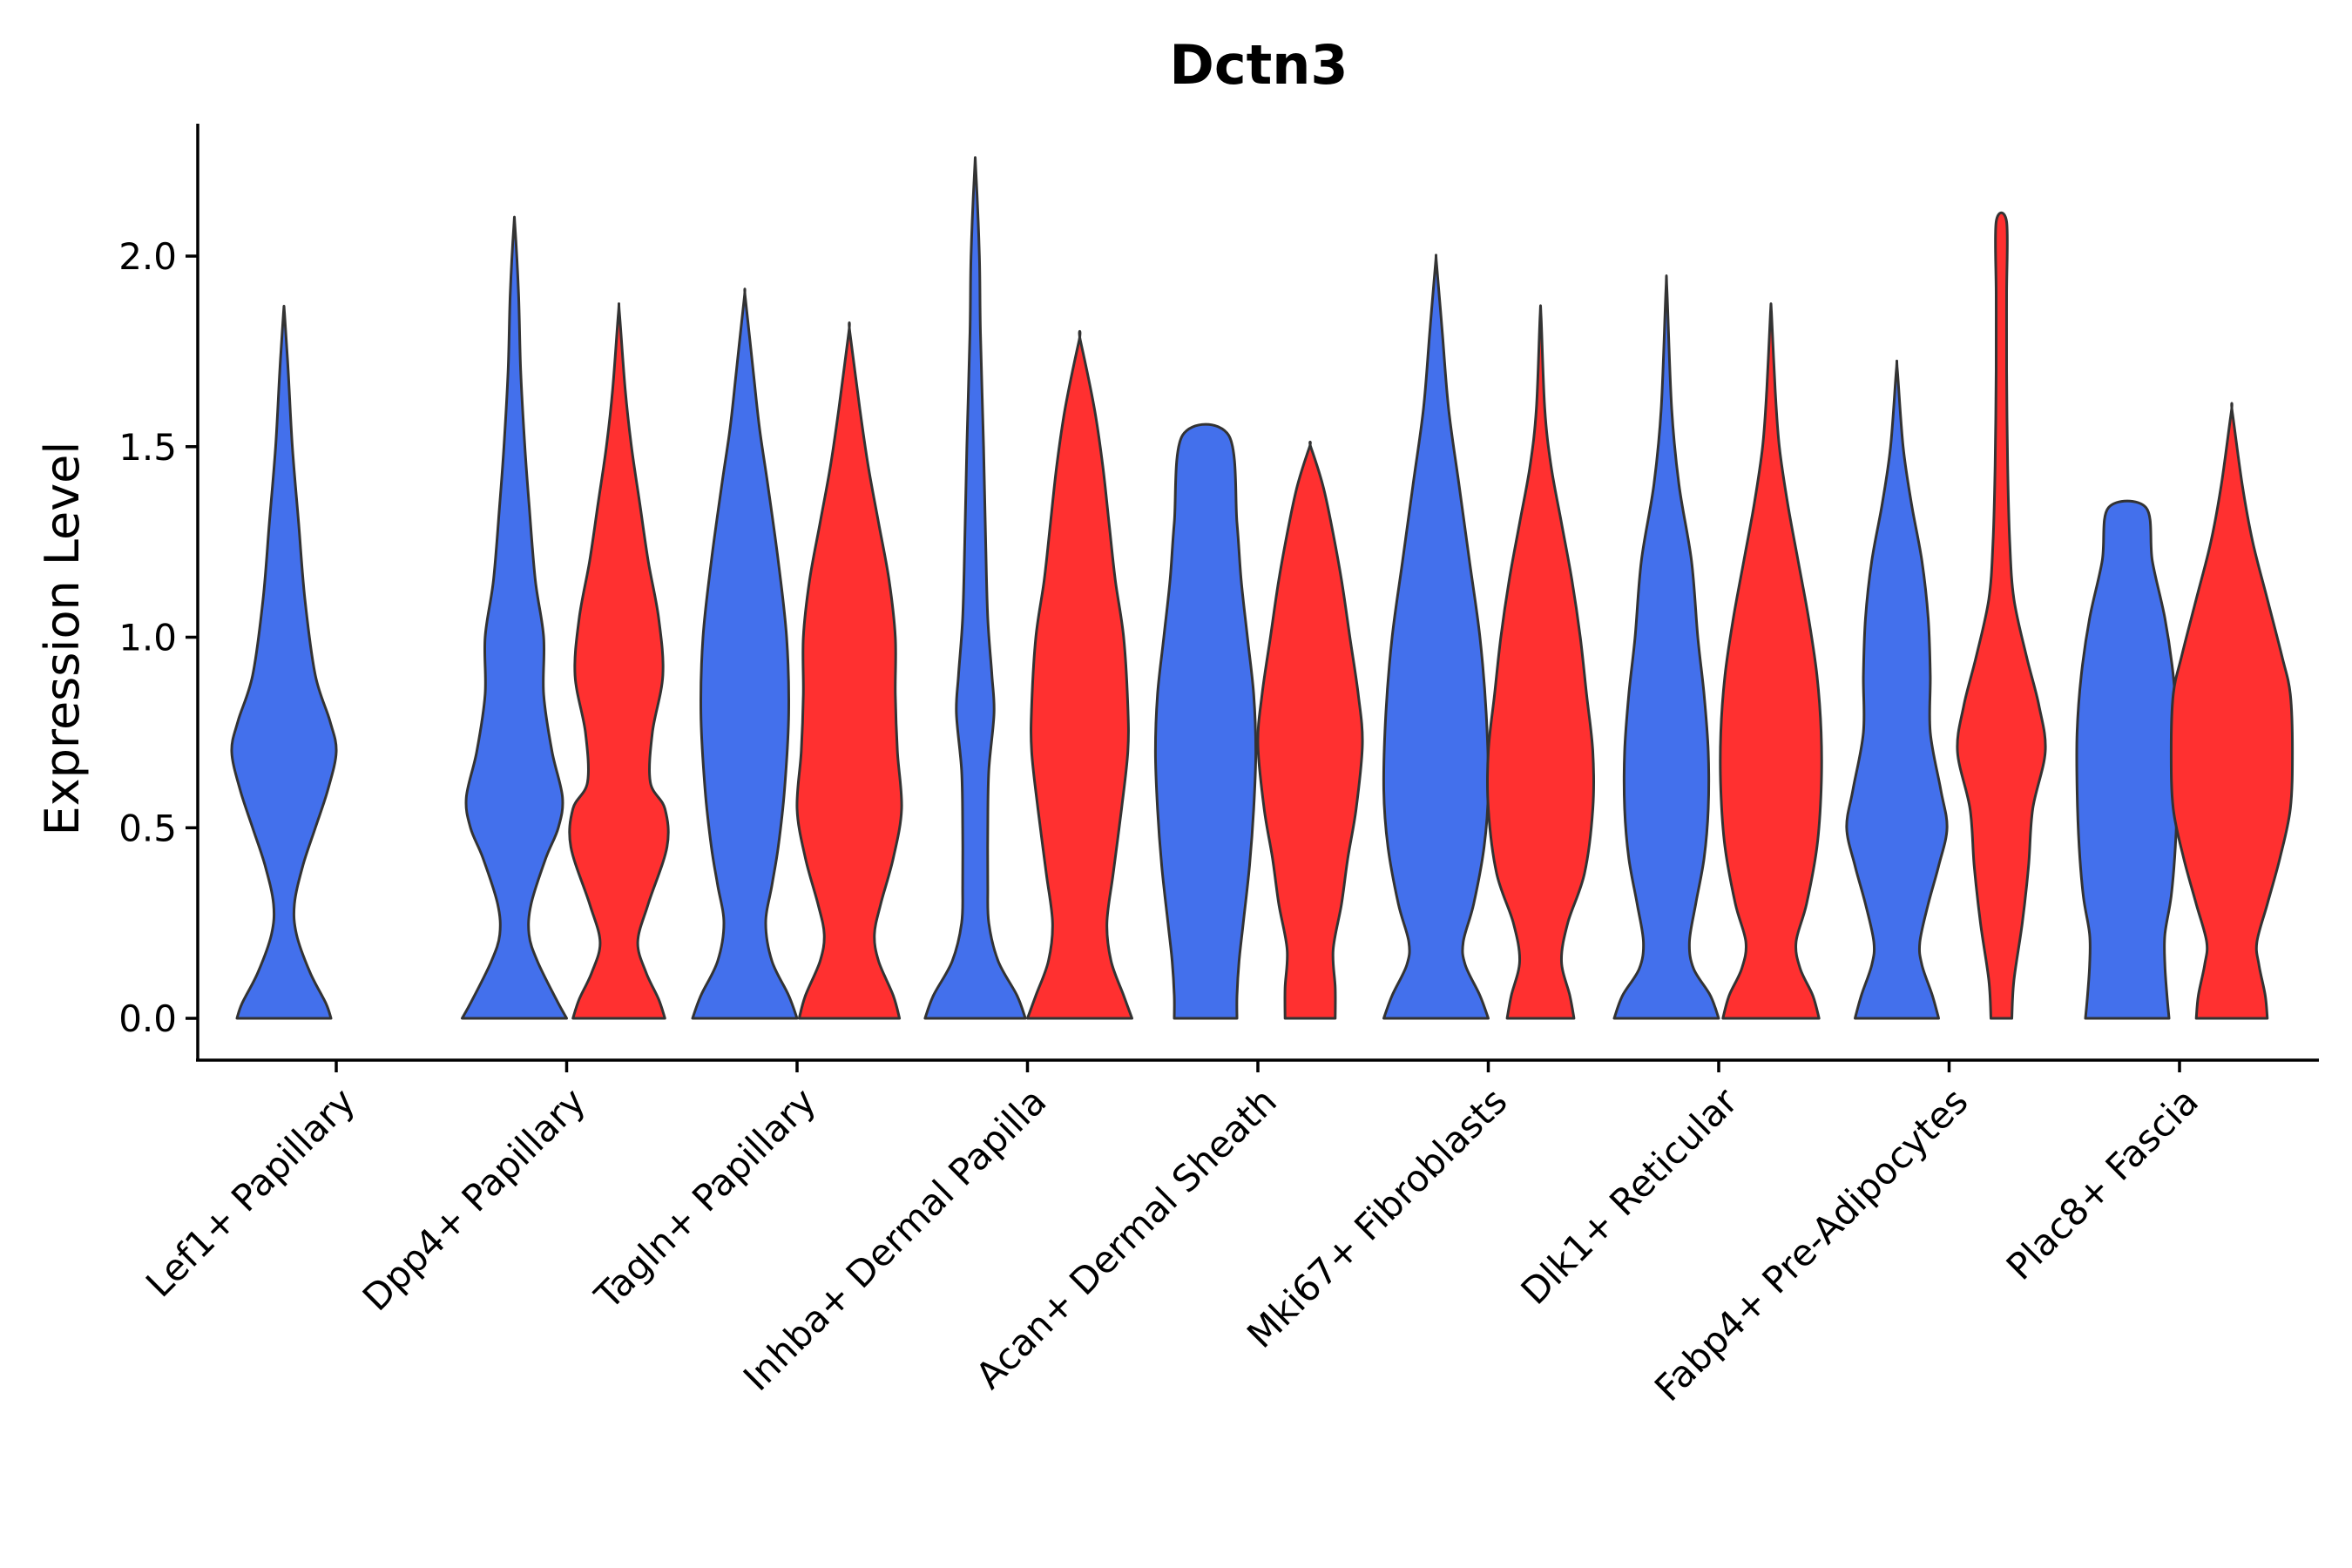 This screenshot has width=2352, height=1568. I want to click on x-tick-label: Mki67+ Fibroblasts, so click(1377, 1217).